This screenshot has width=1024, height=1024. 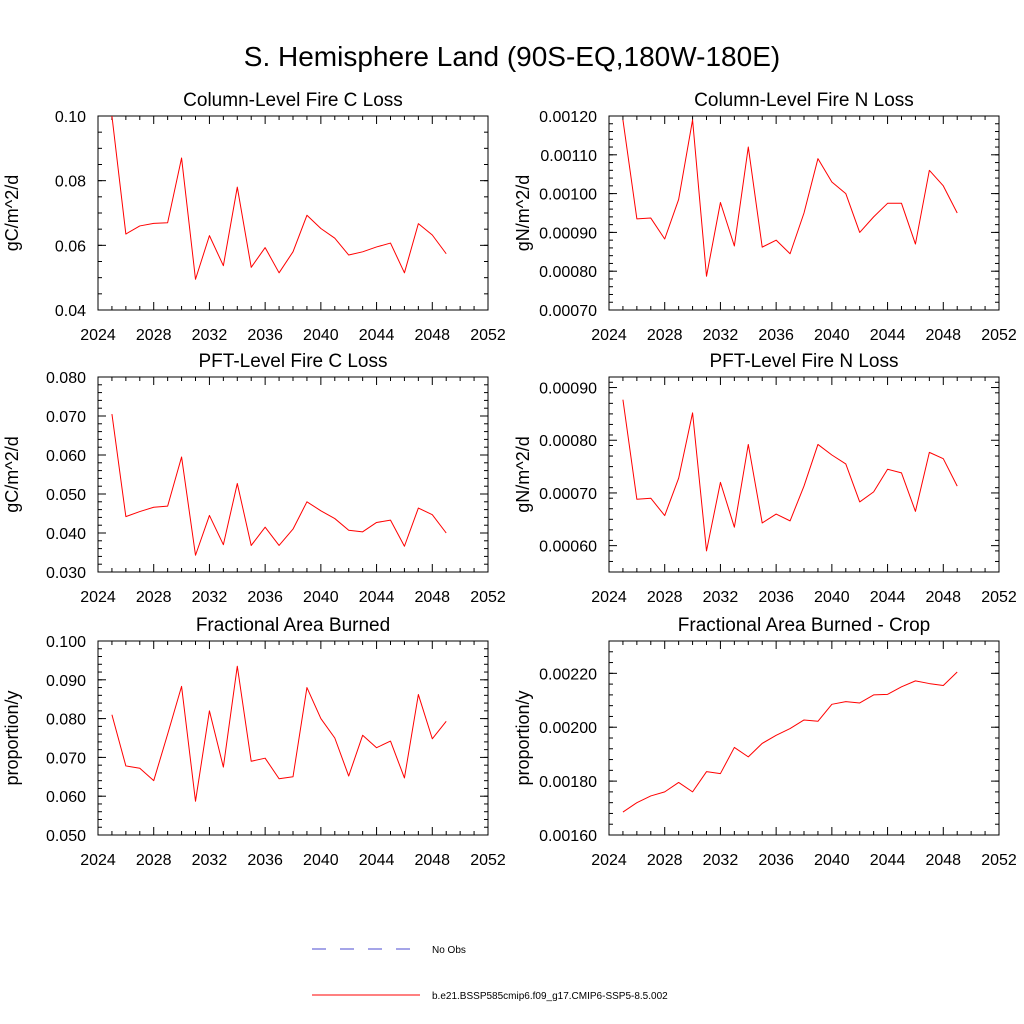 What do you see at coordinates (12, 213) in the screenshot?
I see `chart-1-ylabel: gC/m^2/d` at bounding box center [12, 213].